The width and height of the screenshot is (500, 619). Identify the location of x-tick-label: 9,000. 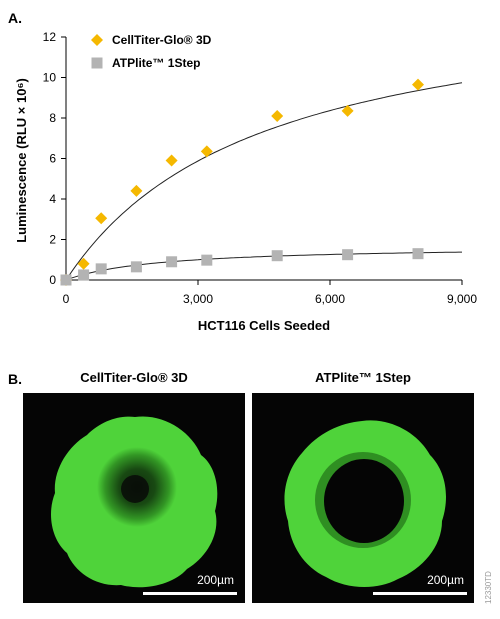
(462, 299).